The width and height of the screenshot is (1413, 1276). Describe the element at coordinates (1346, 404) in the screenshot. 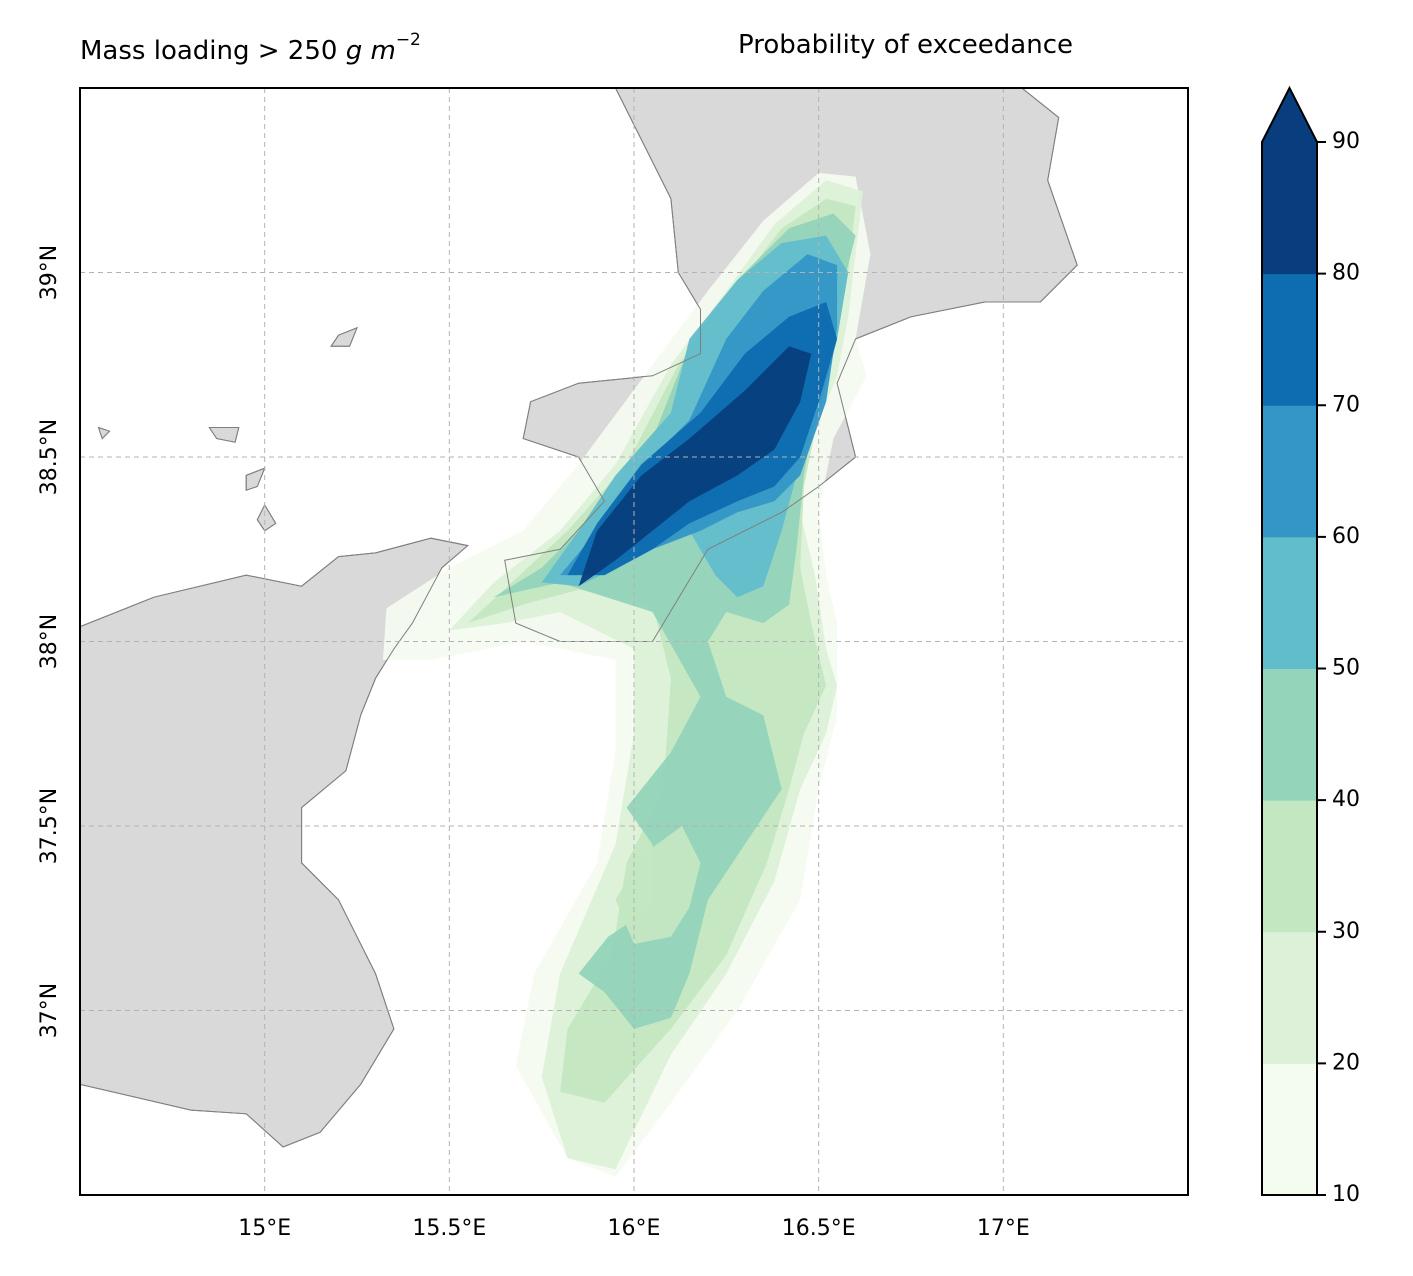

I see `colorbar-tick-label: 70` at that location.